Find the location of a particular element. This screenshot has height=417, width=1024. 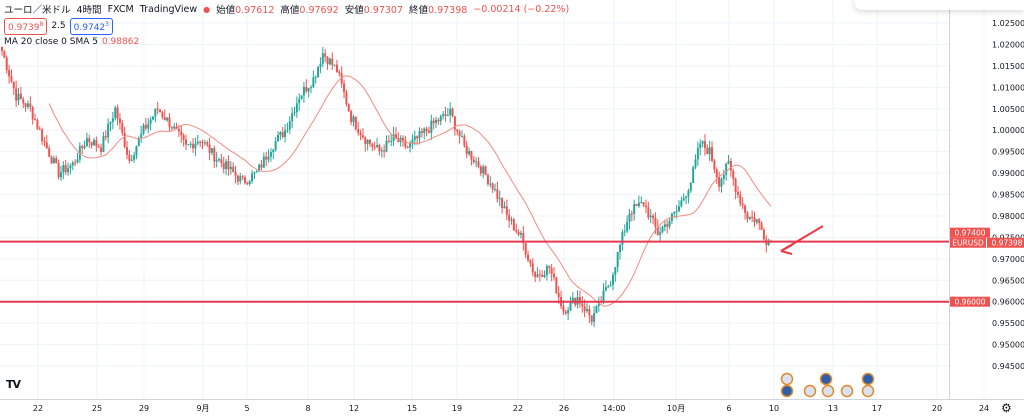

price-label-text: 0.96000 is located at coordinates (969, 302).